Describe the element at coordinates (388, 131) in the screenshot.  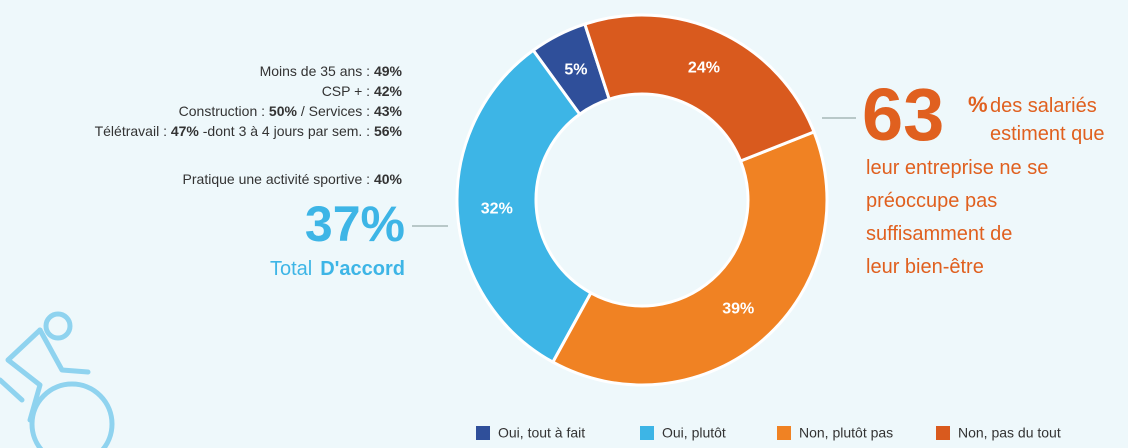
I see `note-value: 56%` at that location.